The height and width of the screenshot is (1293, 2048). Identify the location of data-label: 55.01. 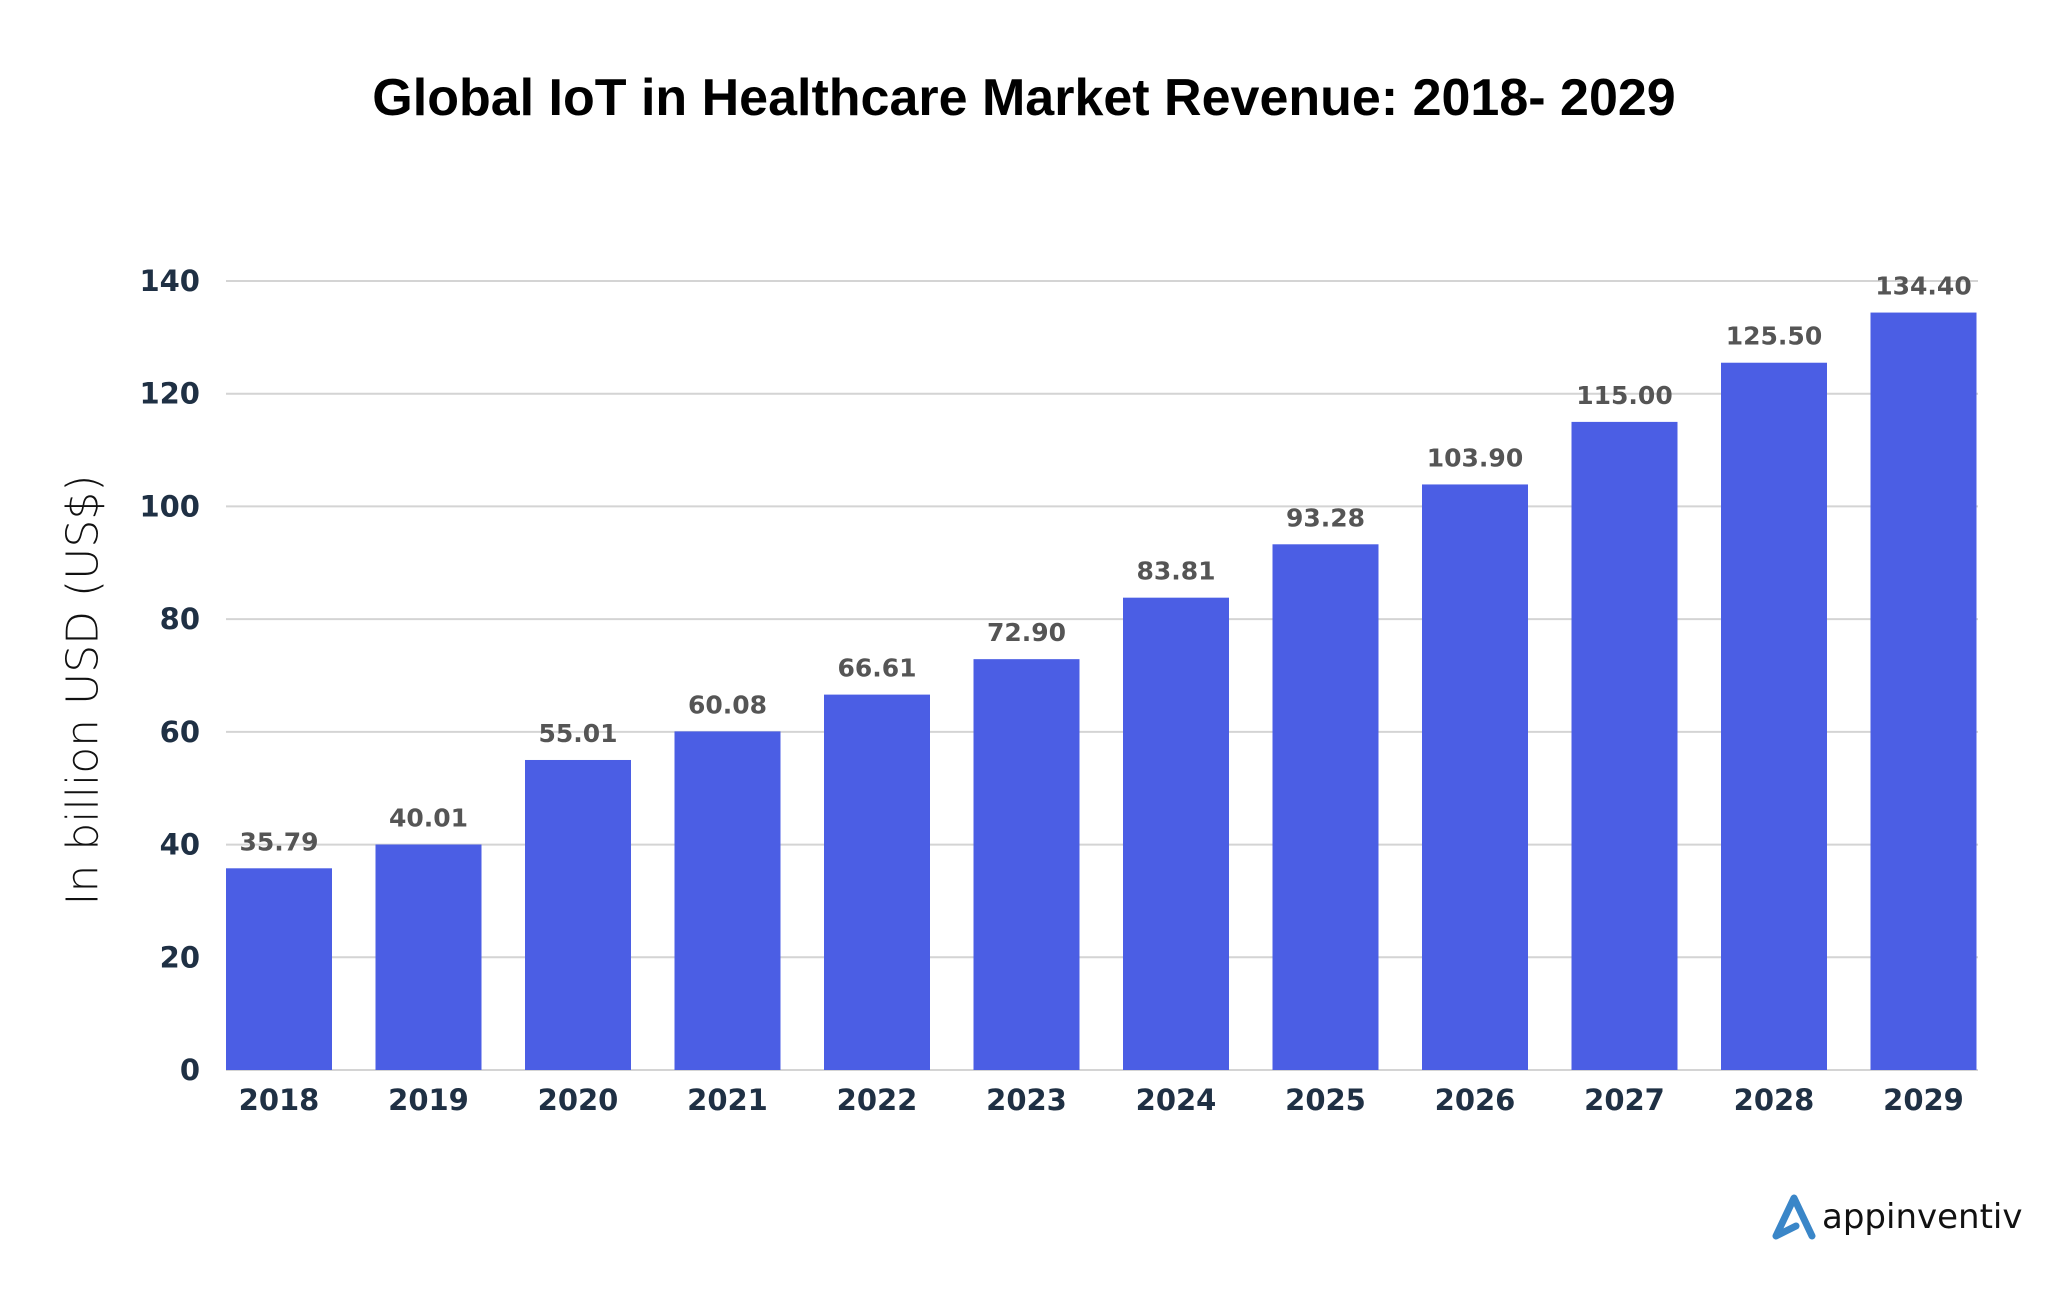
(577, 733).